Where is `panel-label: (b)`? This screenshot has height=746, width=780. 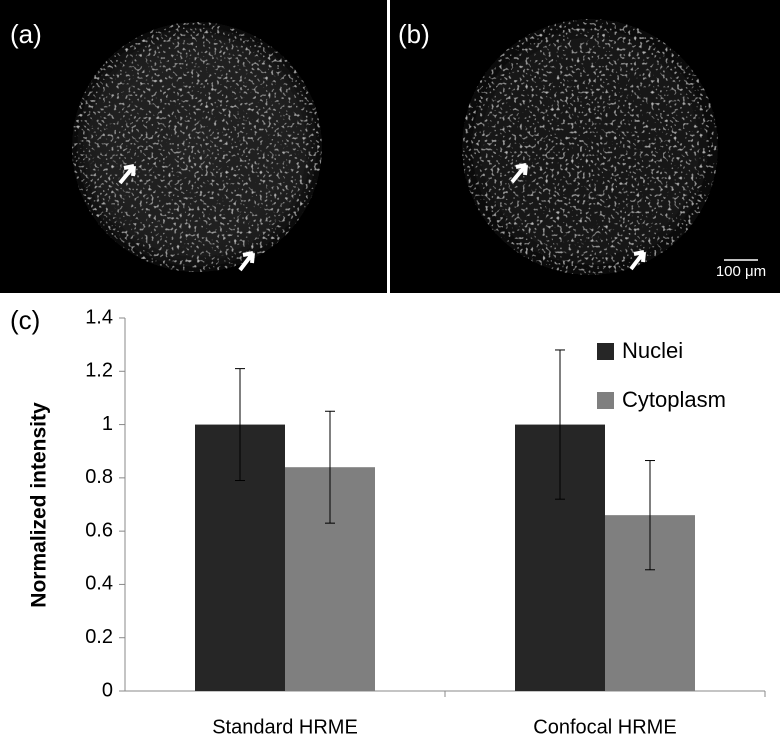 panel-label: (b) is located at coordinates (414, 34).